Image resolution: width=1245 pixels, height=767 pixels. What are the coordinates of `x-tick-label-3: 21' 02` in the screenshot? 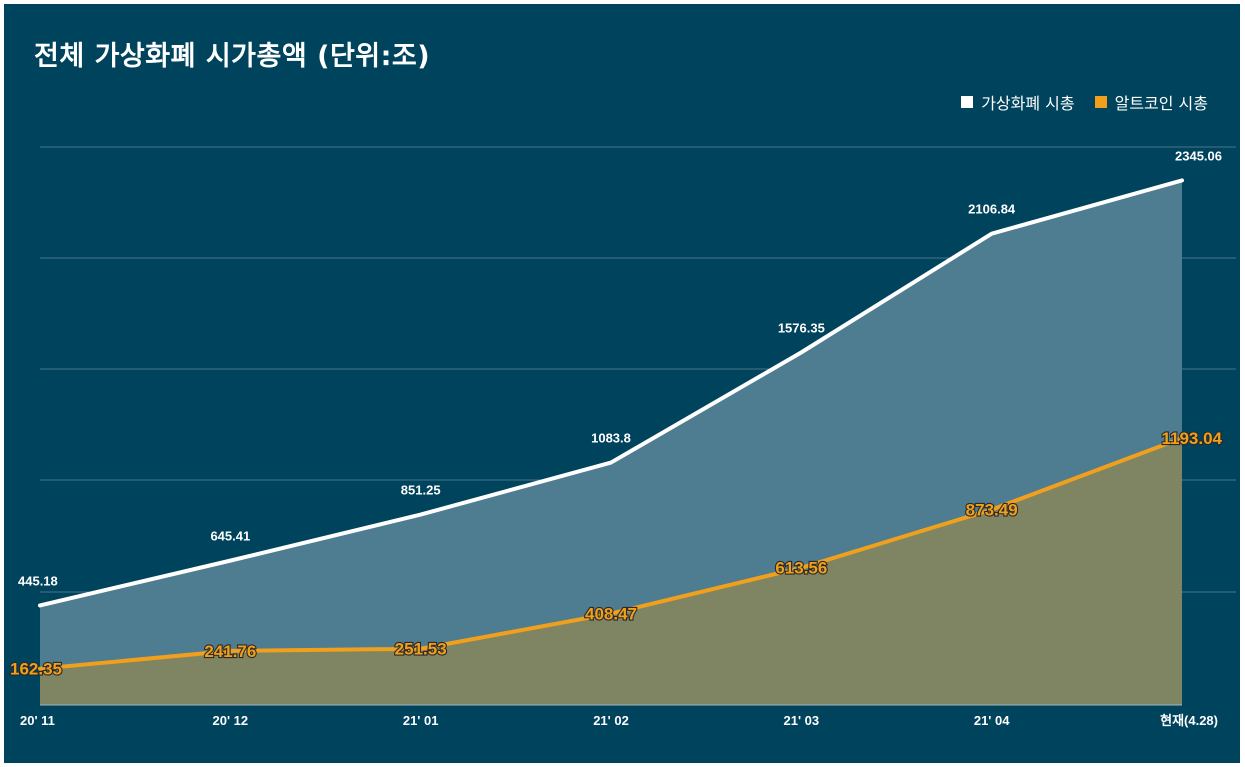 It's located at (611, 720).